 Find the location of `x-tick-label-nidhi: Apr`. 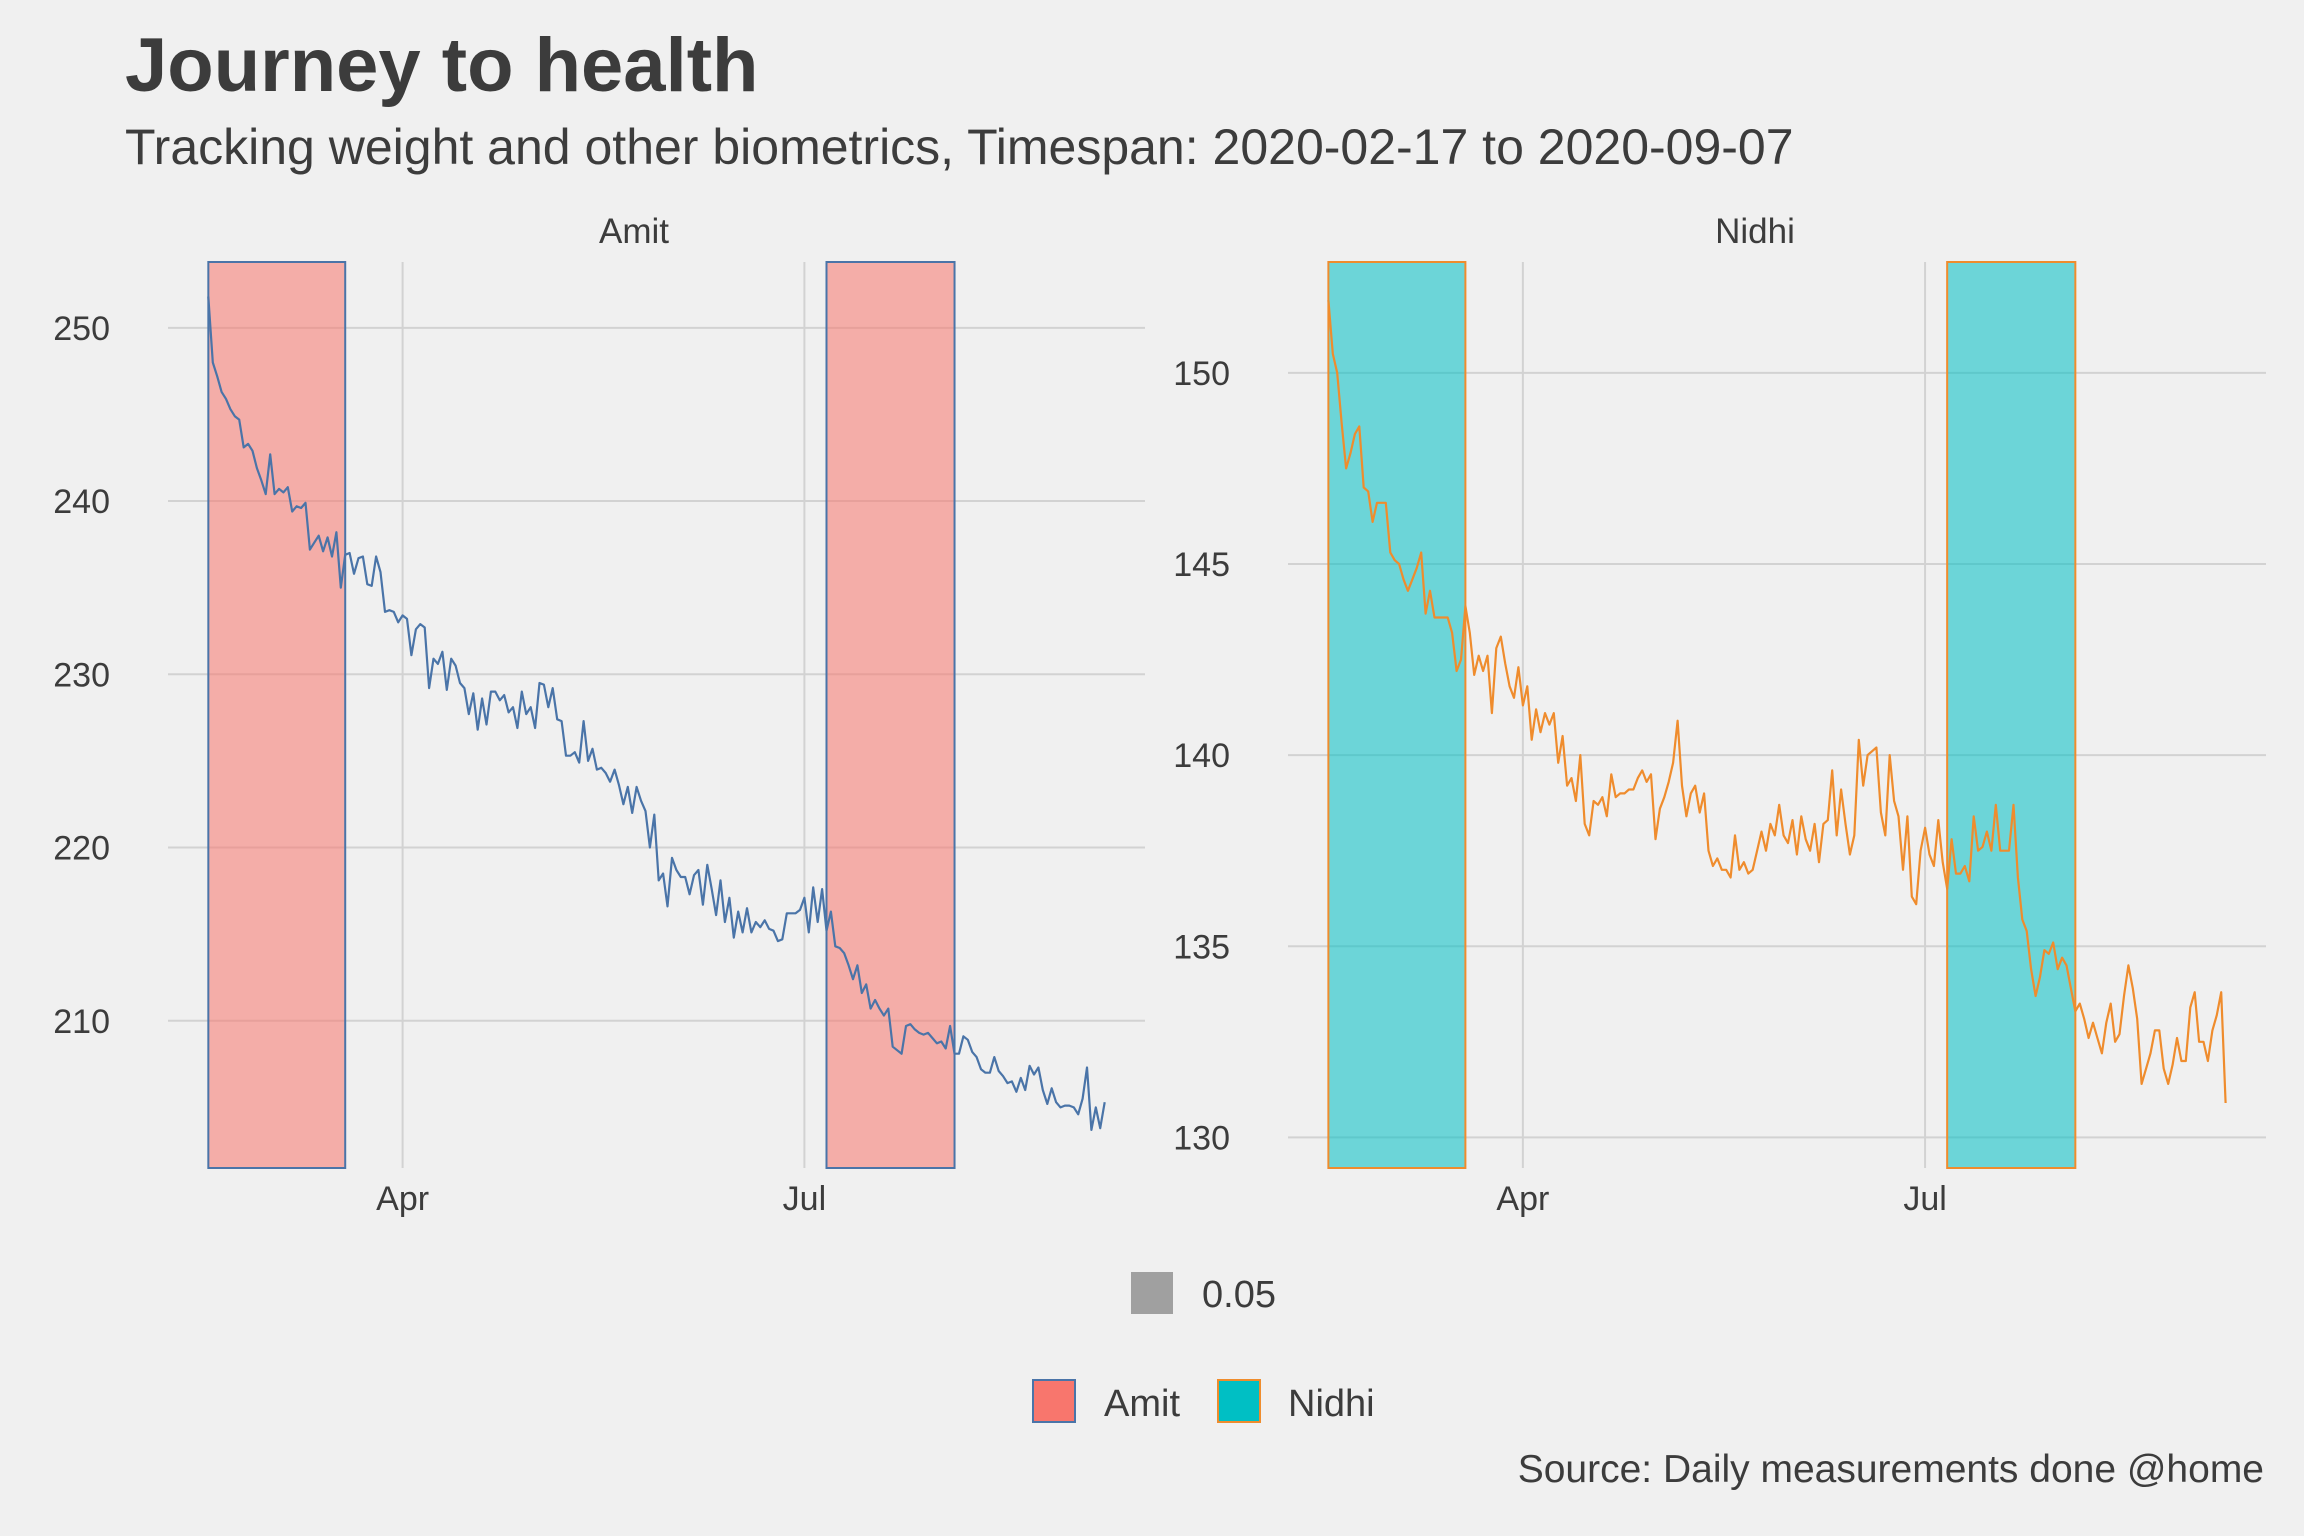

x-tick-label-nidhi: Apr is located at coordinates (1522, 1199).